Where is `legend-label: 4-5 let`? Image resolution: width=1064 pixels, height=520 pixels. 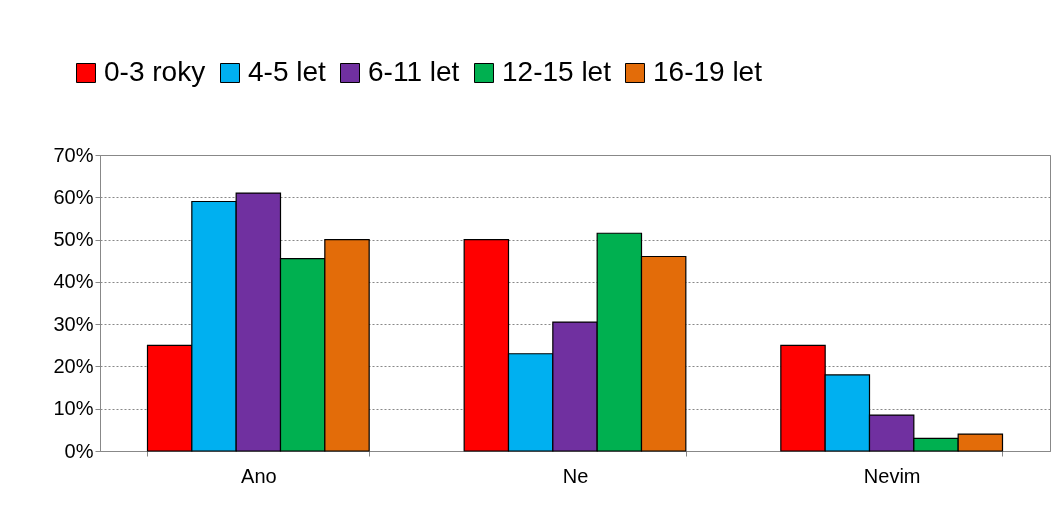
legend-label: 4-5 let is located at coordinates (287, 71).